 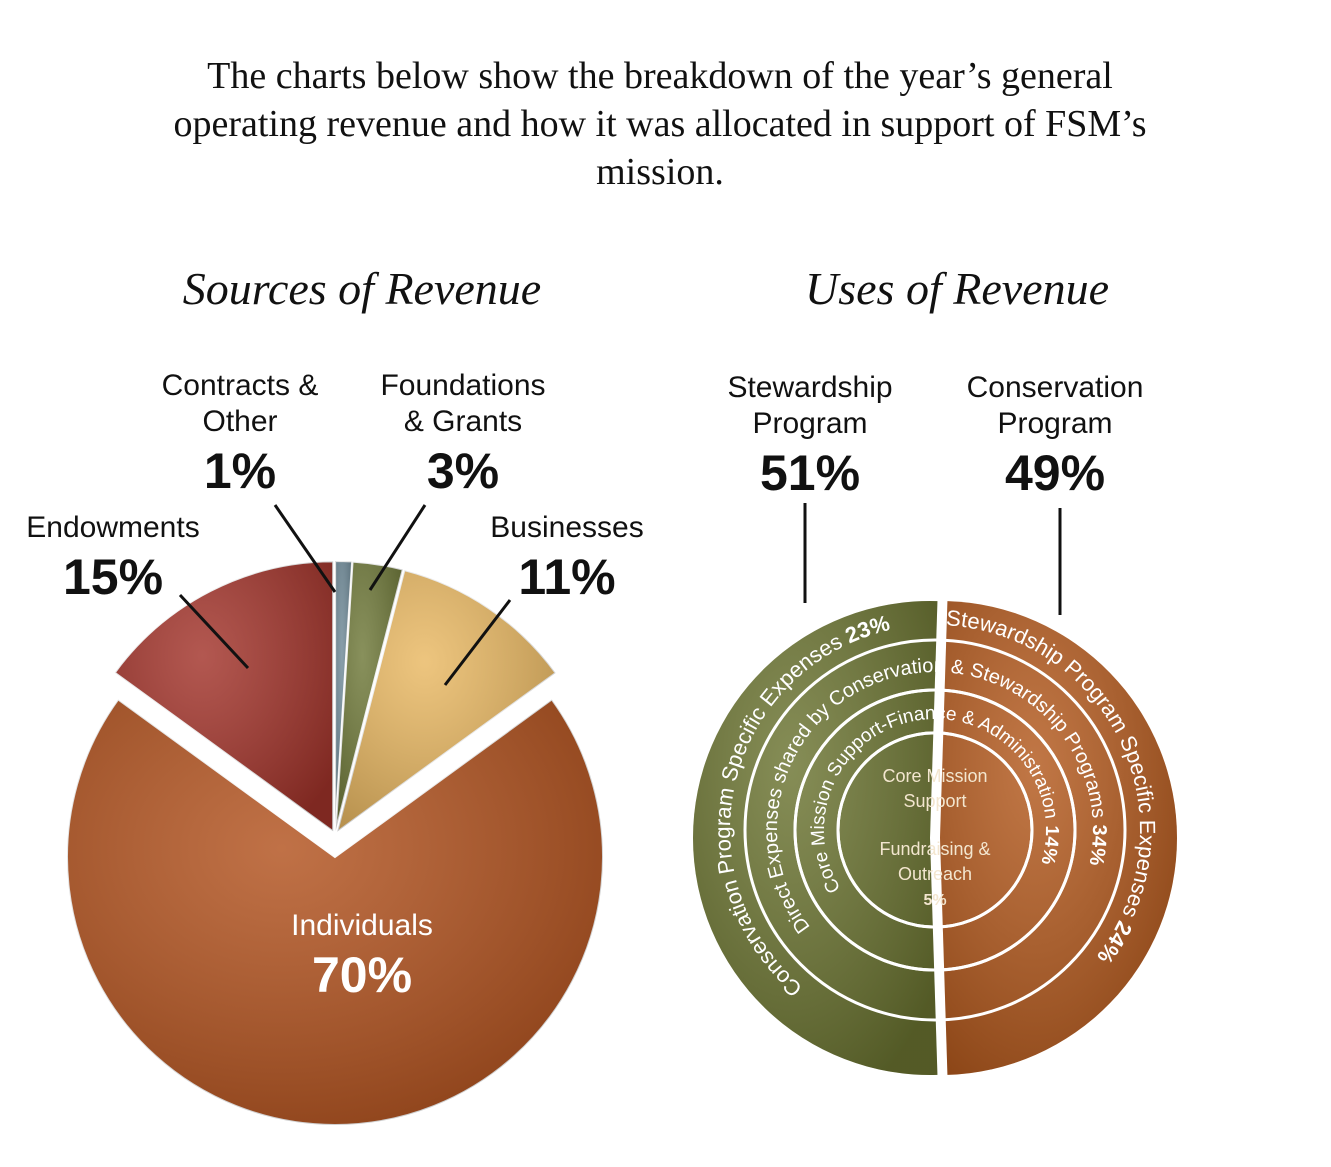 What do you see at coordinates (935, 861) in the screenshot?
I see `center-category: Fundraising & Outreach` at bounding box center [935, 861].